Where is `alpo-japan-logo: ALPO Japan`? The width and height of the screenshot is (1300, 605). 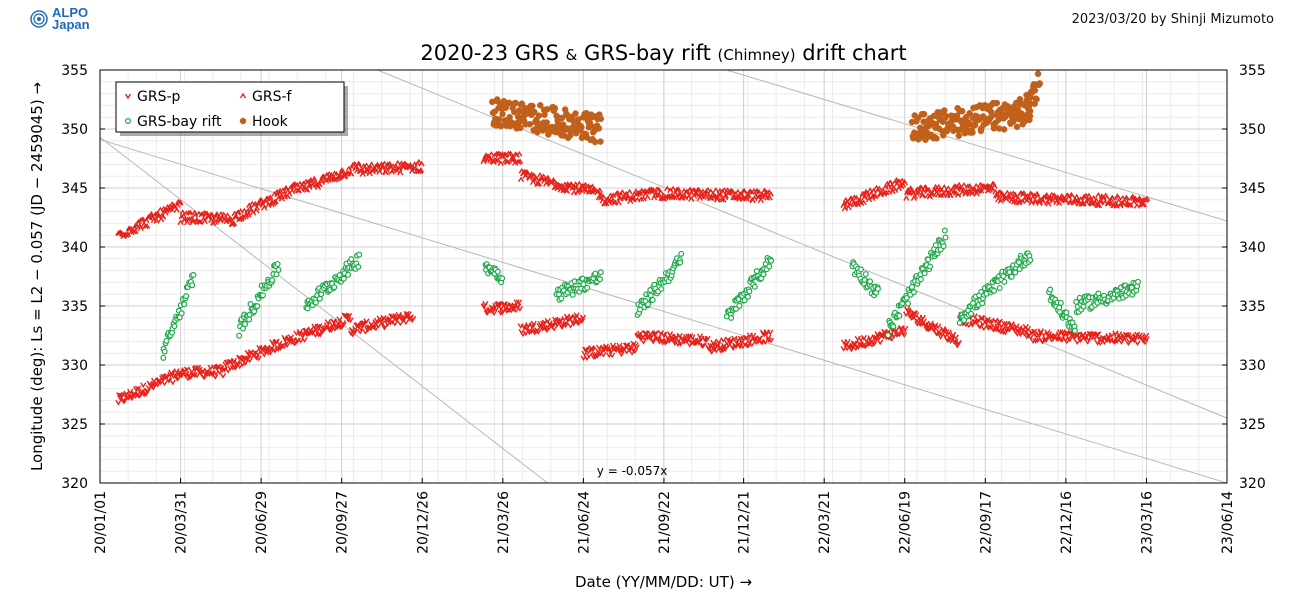 alpo-japan-logo: ALPO Japan is located at coordinates (60, 19).